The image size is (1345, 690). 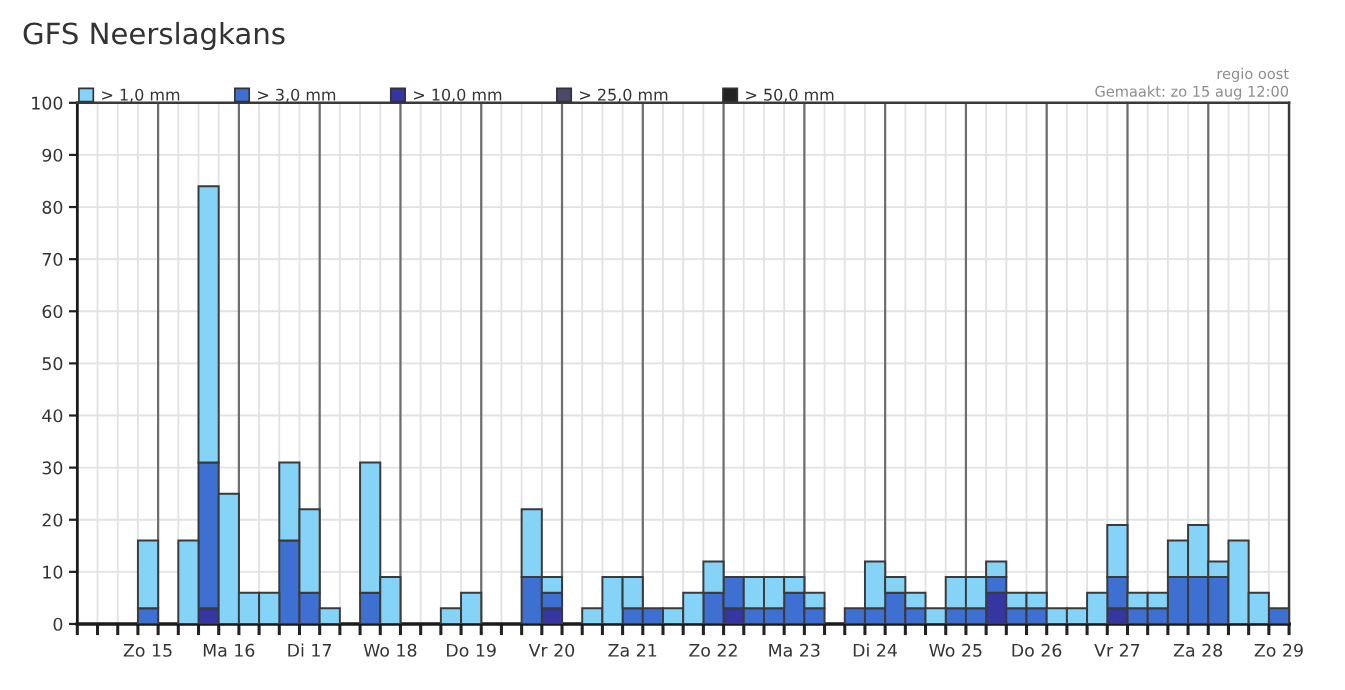 What do you see at coordinates (1037, 650) in the screenshot?
I see `x-tick-label: Do 26` at bounding box center [1037, 650].